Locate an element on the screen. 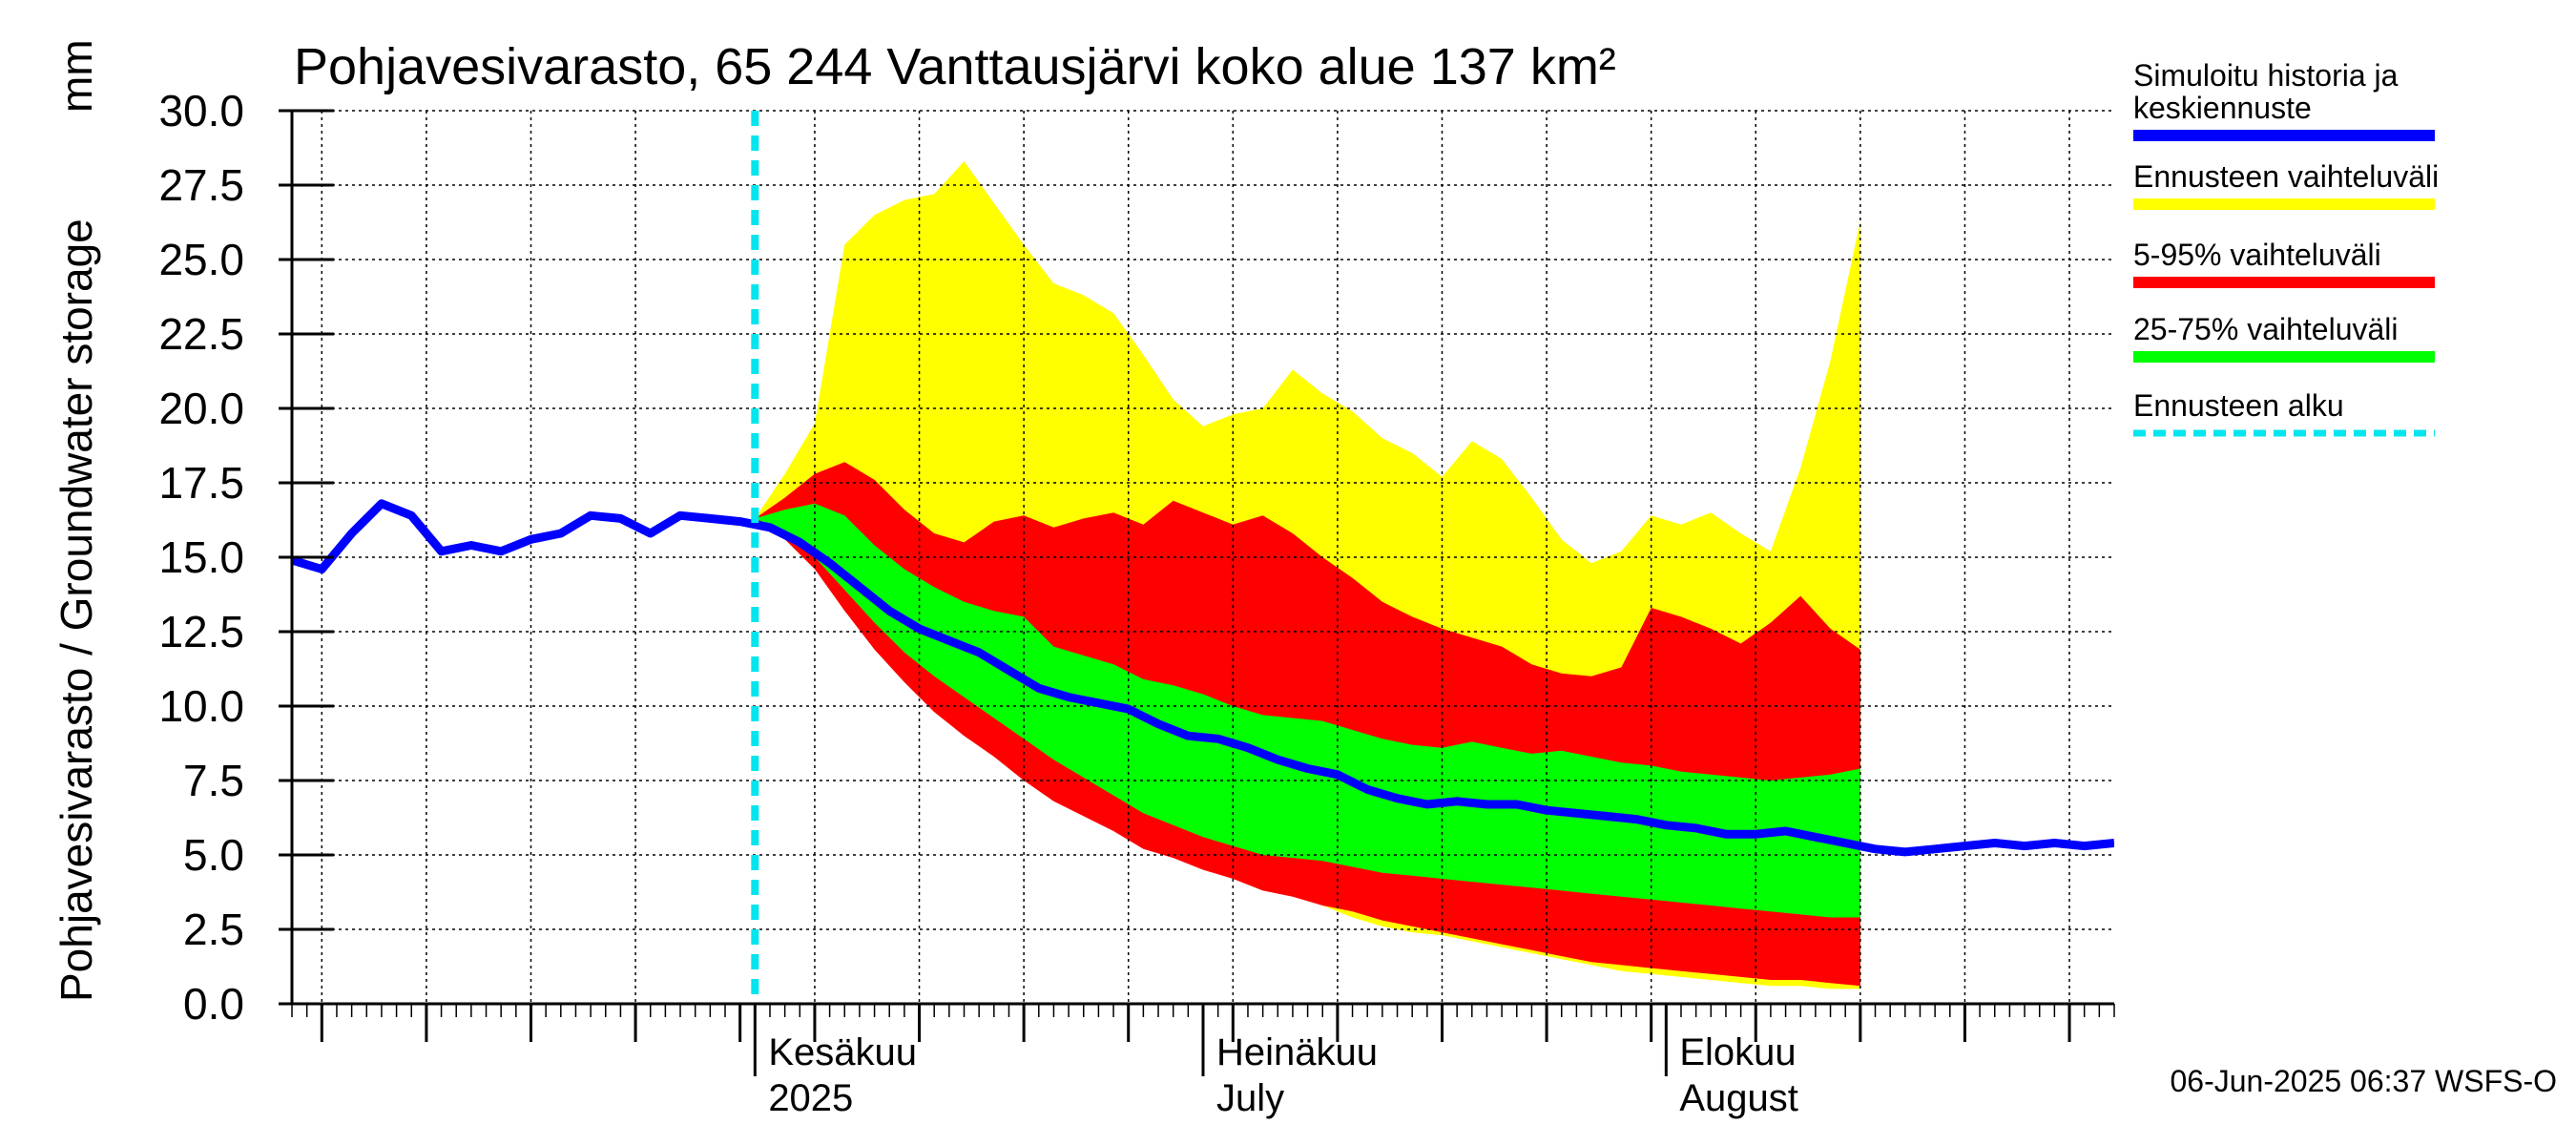  y-tick-label: 27.5 is located at coordinates (201, 185).